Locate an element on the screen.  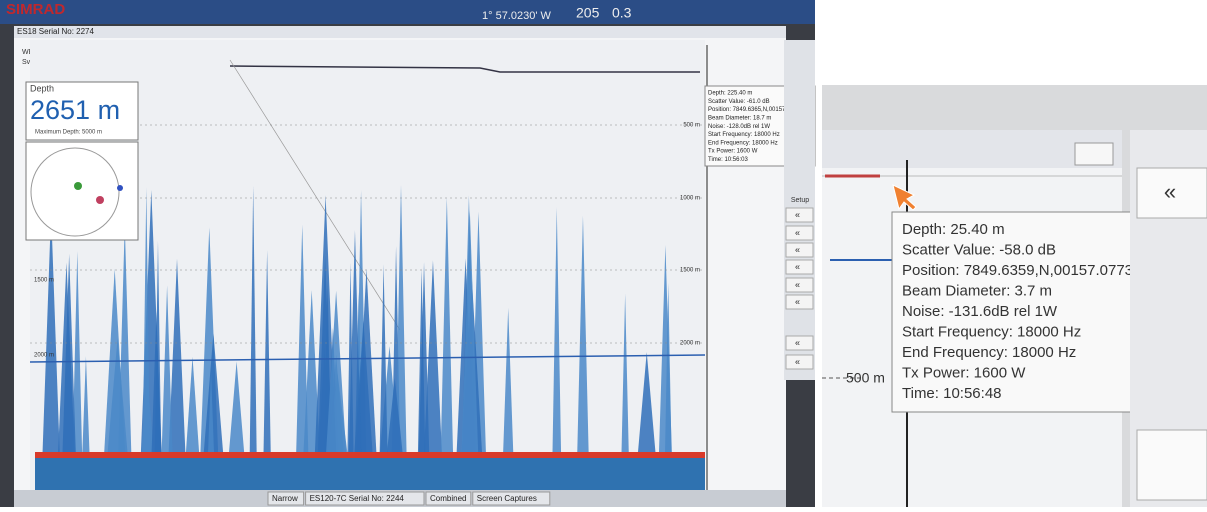
depth-scale-label: 2000 m is located at coordinates (690, 344).